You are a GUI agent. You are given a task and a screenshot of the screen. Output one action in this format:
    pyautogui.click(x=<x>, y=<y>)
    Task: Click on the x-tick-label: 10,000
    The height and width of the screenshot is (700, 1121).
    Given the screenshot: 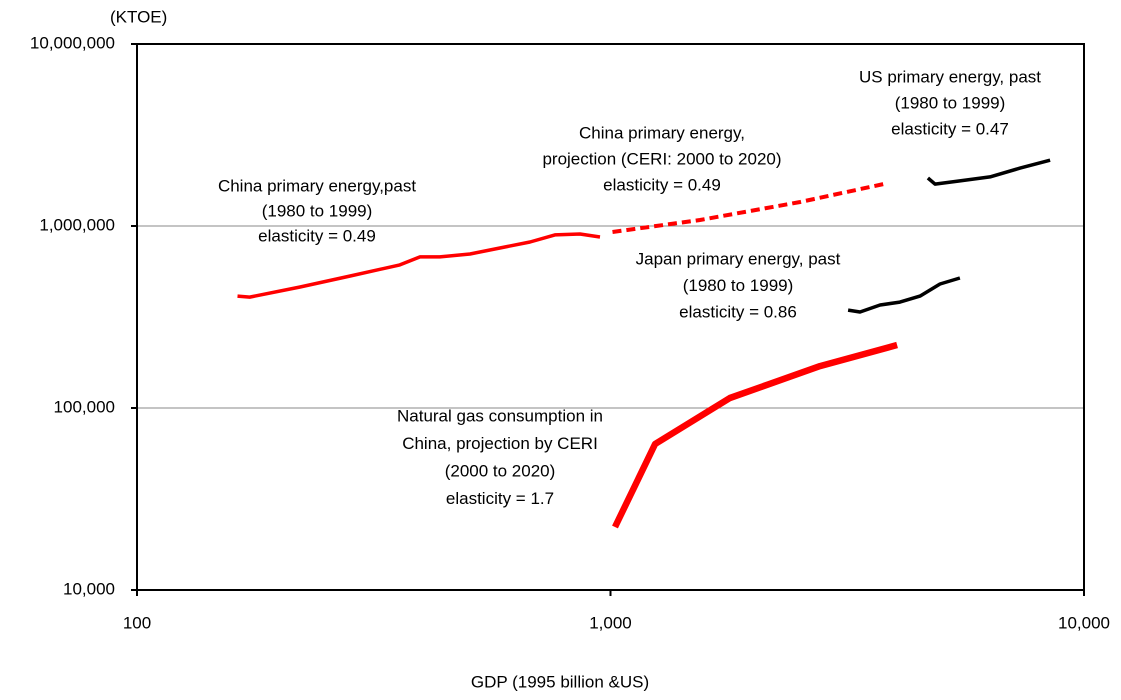 What is the action you would take?
    pyautogui.click(x=1084, y=622)
    